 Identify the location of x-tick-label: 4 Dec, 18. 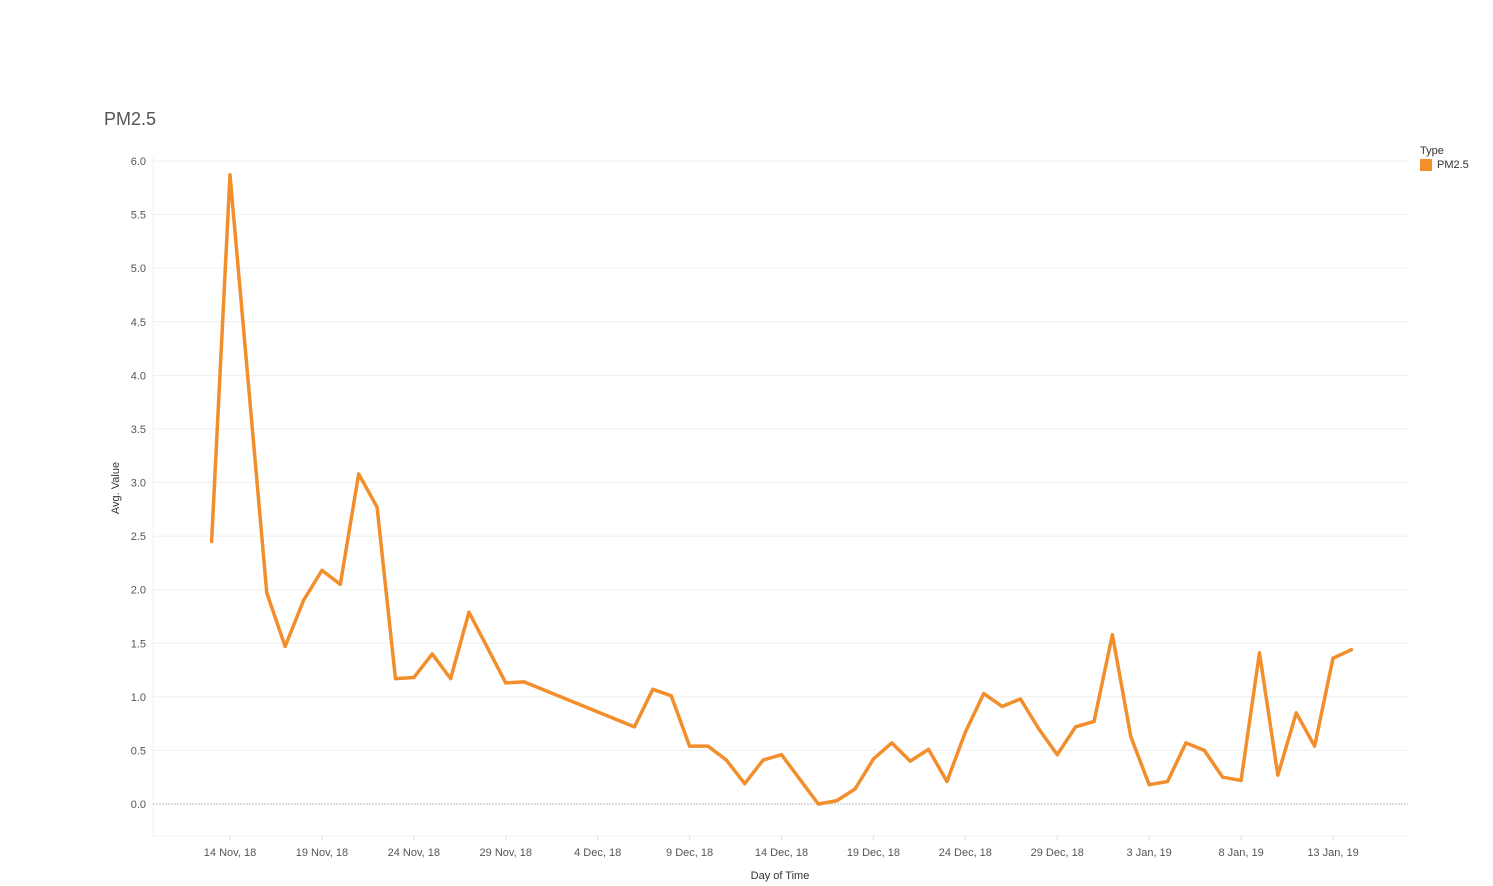
(597, 853).